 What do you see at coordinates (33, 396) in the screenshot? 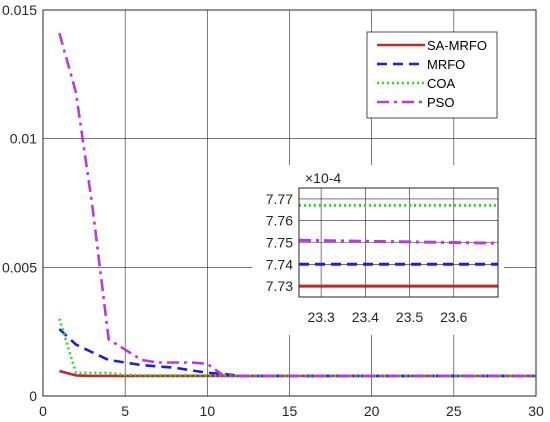
I see `y-tick-label: 0` at bounding box center [33, 396].